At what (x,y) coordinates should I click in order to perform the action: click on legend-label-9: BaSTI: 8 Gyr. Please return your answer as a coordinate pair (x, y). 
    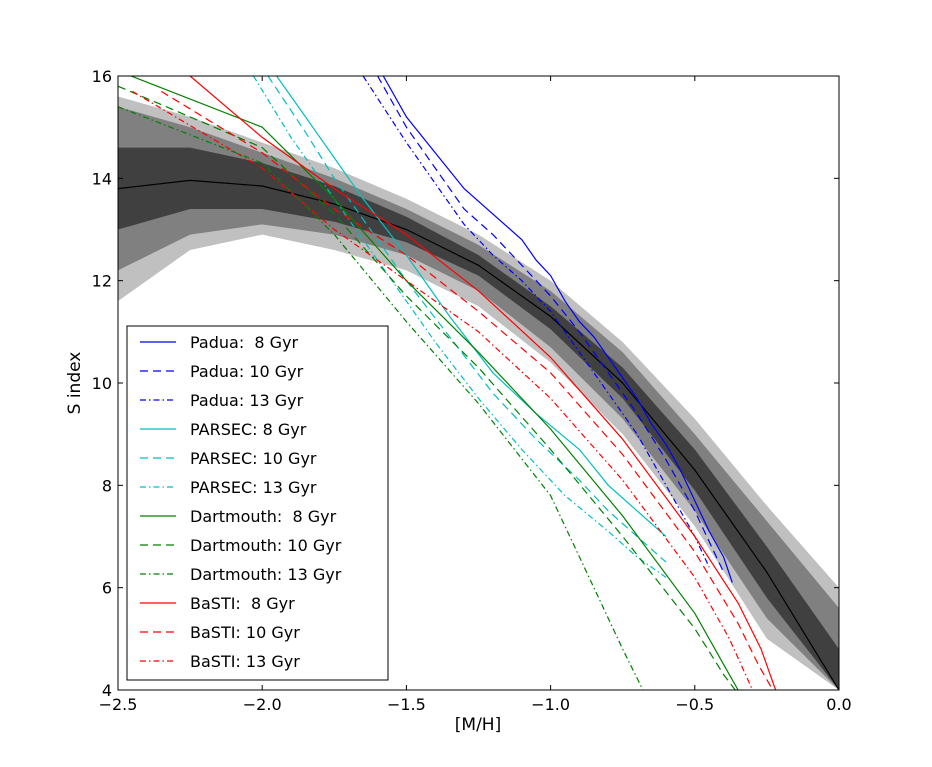
    Looking at the image, I should click on (242, 603).